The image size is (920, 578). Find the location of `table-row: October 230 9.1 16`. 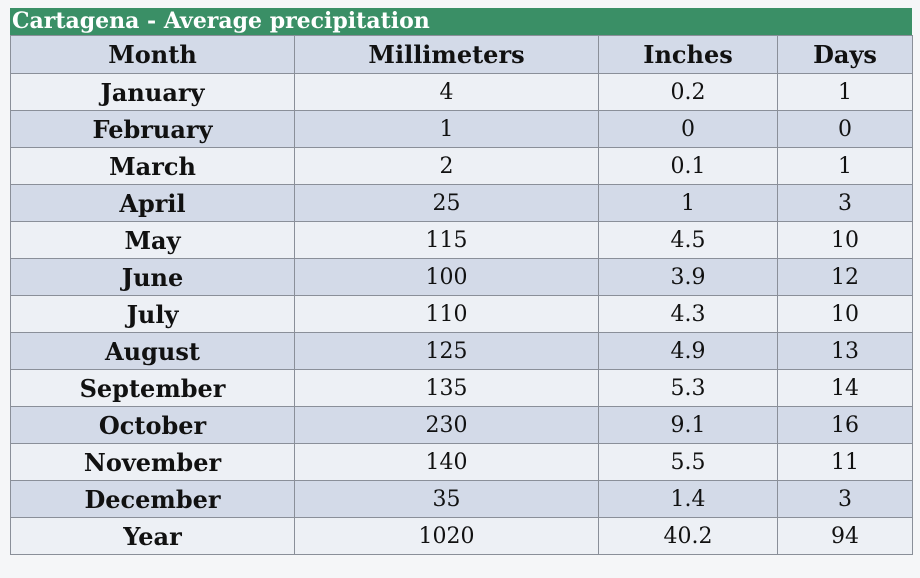

table-row: October 230 9.1 16 is located at coordinates (461, 425).